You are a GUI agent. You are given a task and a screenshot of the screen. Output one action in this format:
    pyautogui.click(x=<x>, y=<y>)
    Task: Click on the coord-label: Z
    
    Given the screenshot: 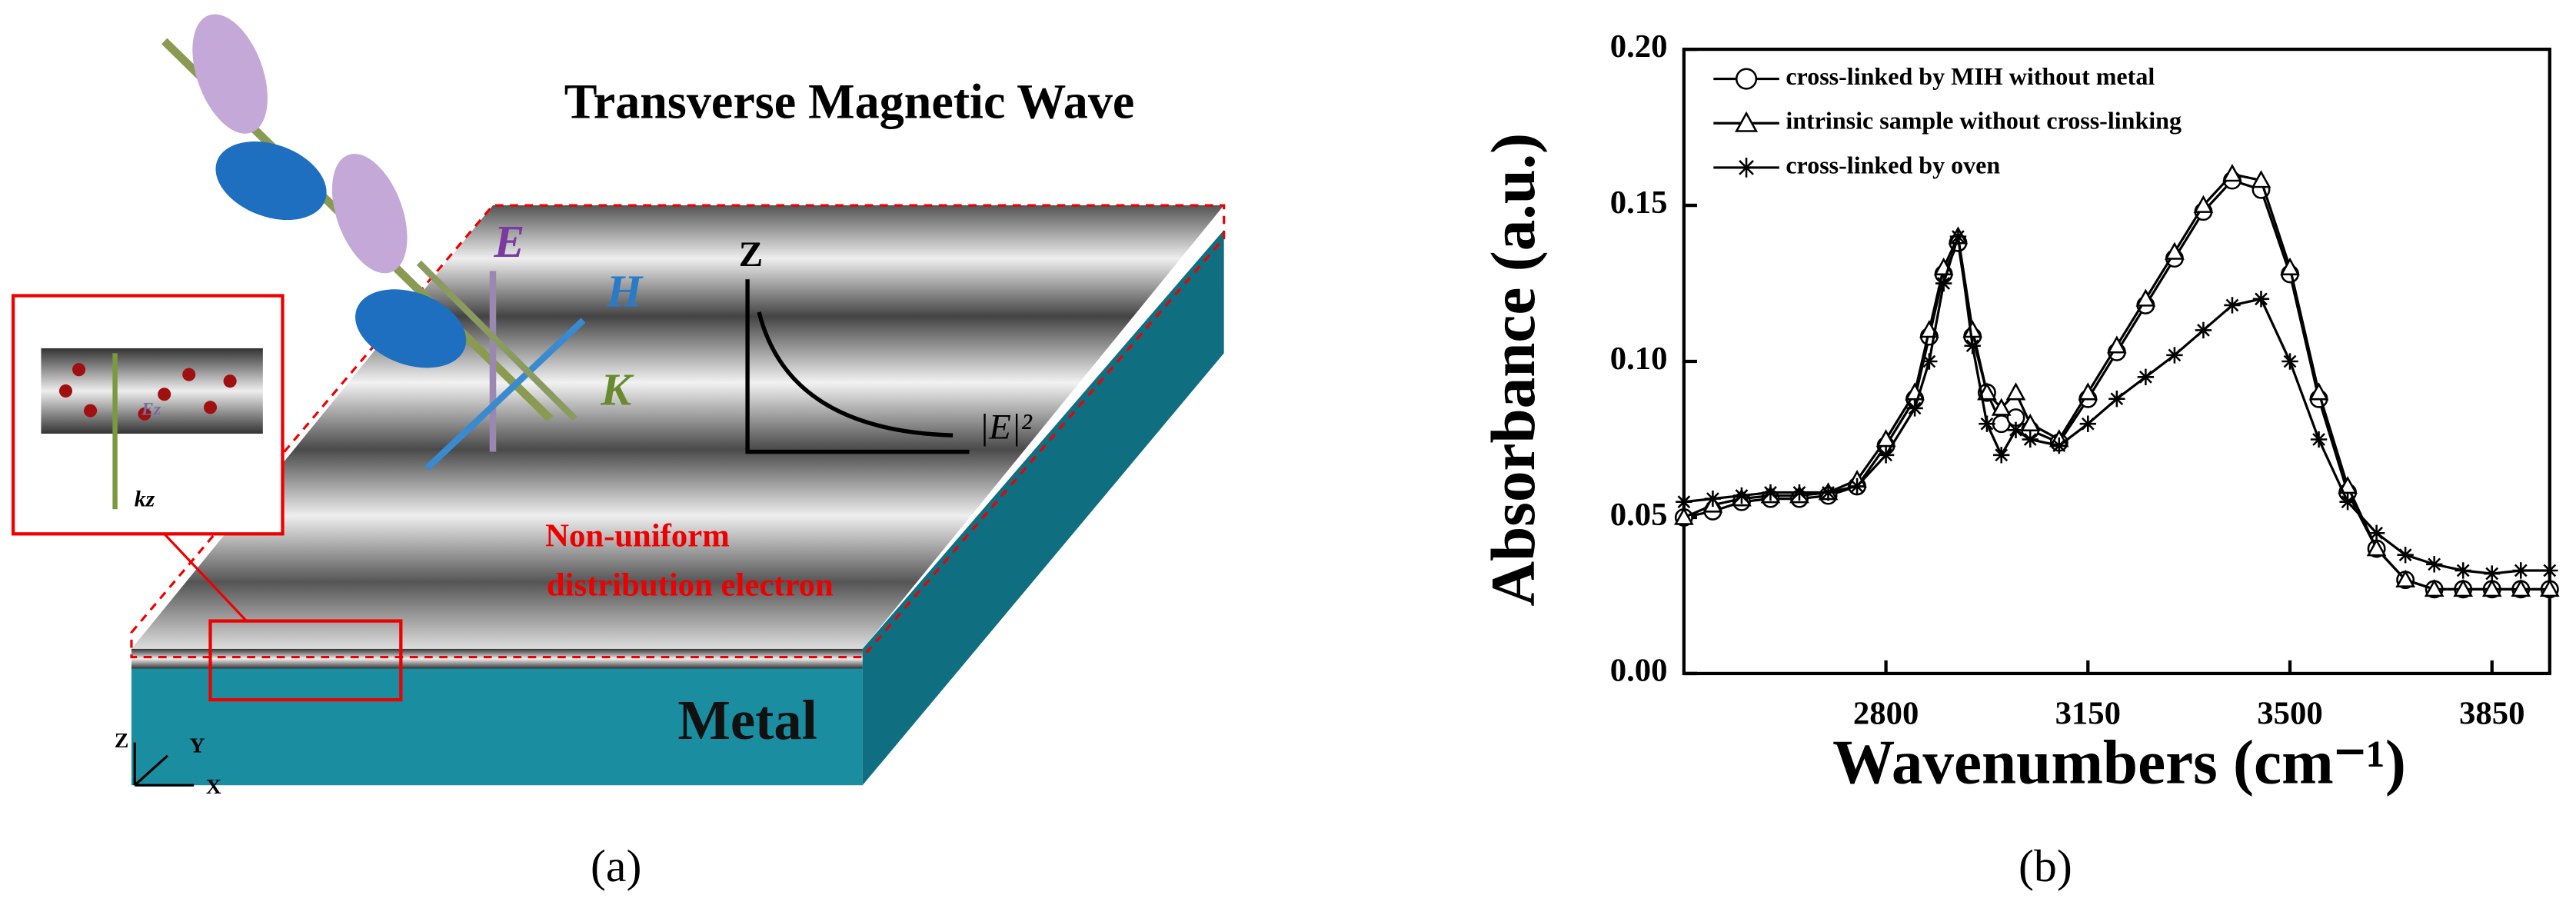 What is the action you would take?
    pyautogui.click(x=122, y=741)
    